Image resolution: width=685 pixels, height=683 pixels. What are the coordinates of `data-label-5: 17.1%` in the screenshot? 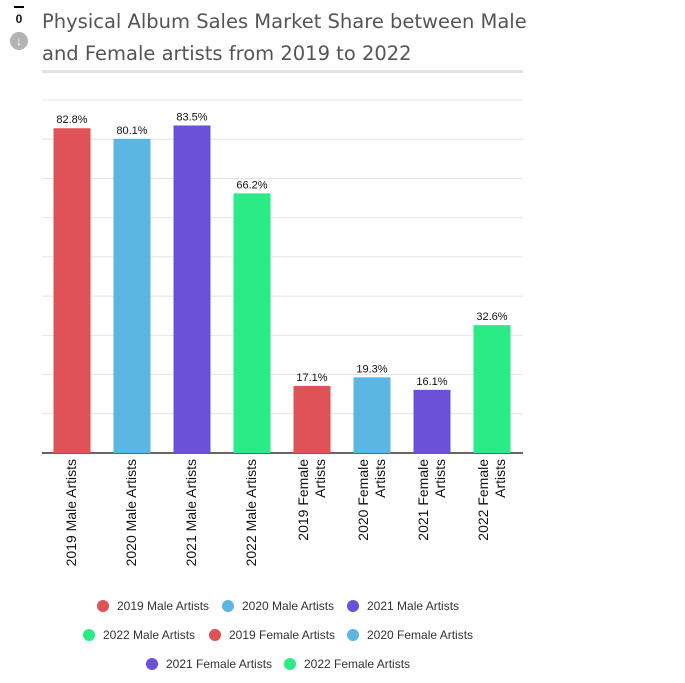 It's located at (311, 378).